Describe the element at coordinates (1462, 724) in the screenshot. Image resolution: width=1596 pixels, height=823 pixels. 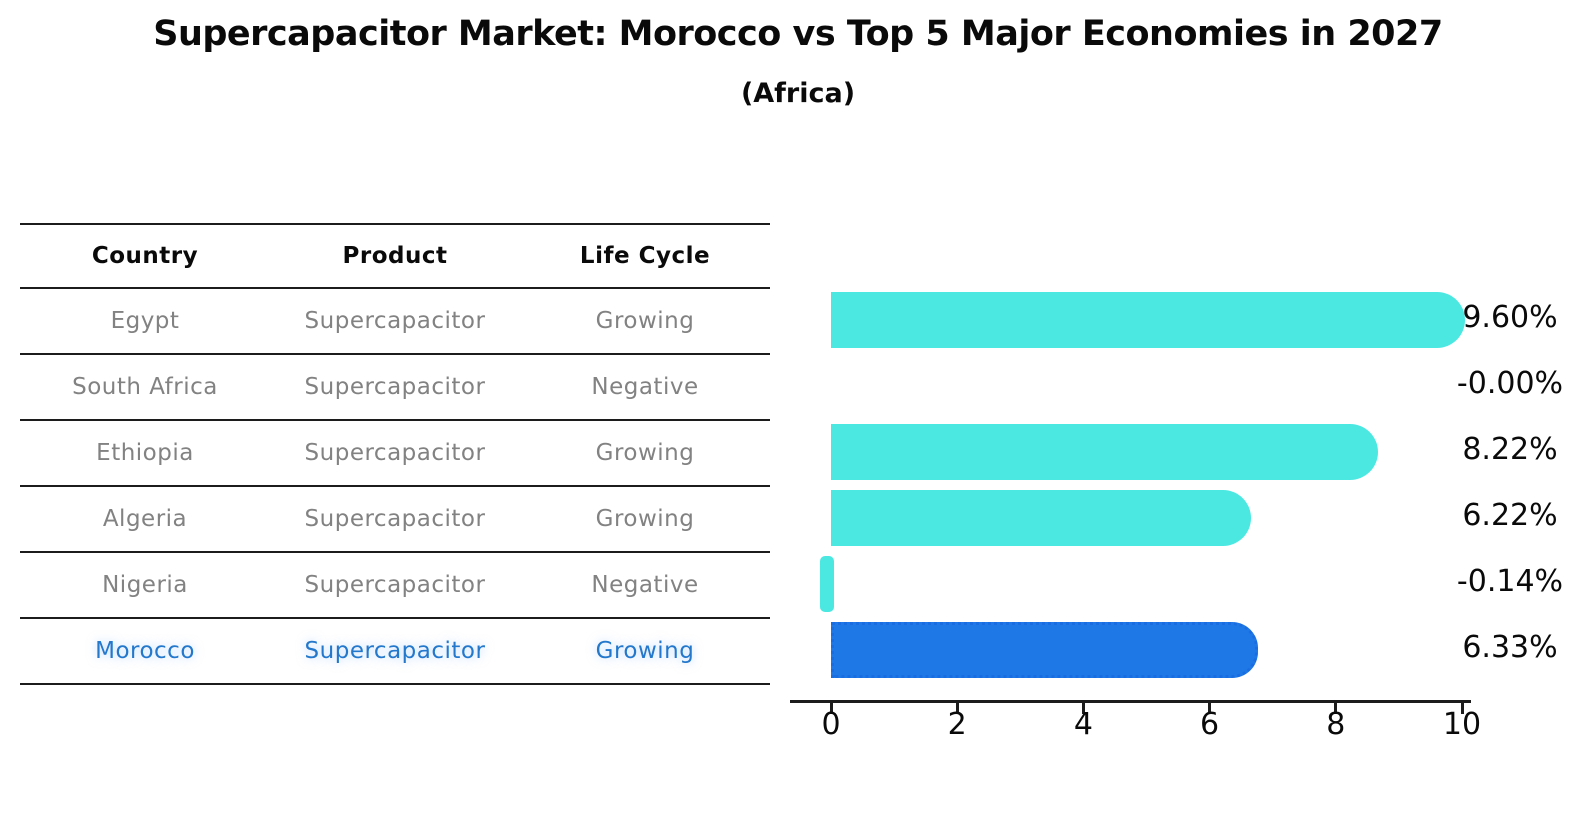
I see `x-axis-tick-label: 10` at that location.